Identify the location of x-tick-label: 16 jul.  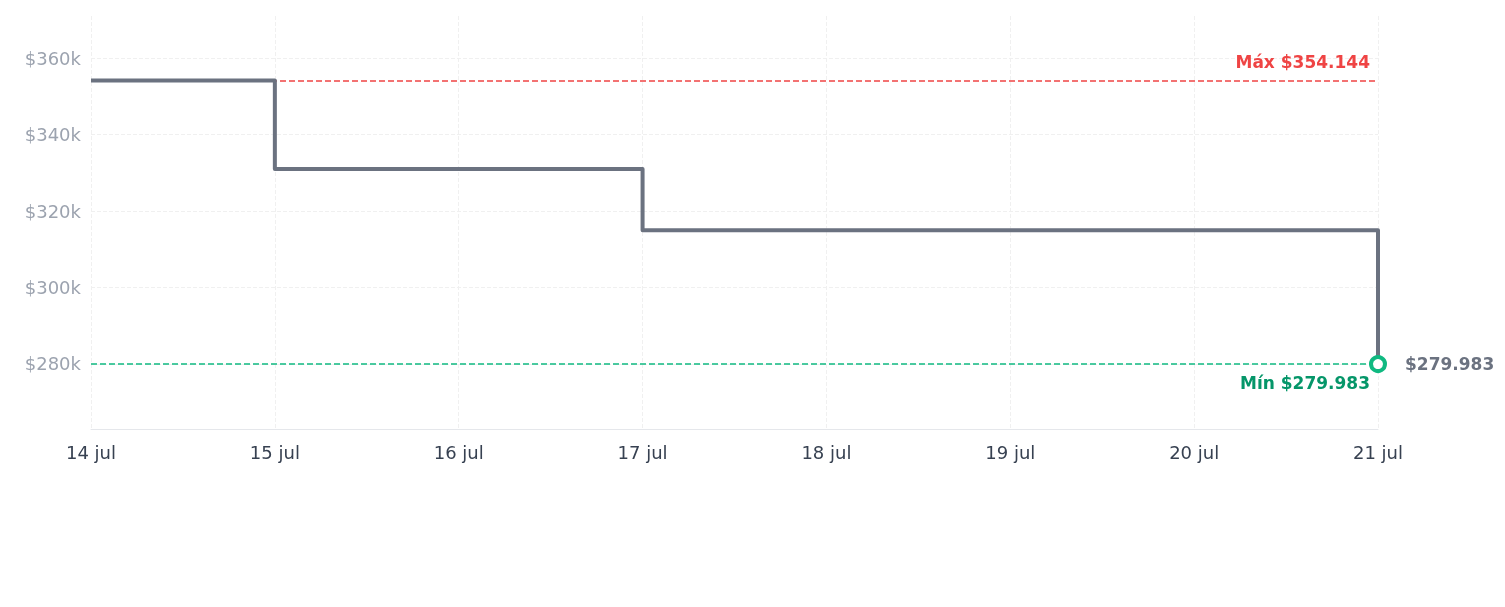
(458, 452).